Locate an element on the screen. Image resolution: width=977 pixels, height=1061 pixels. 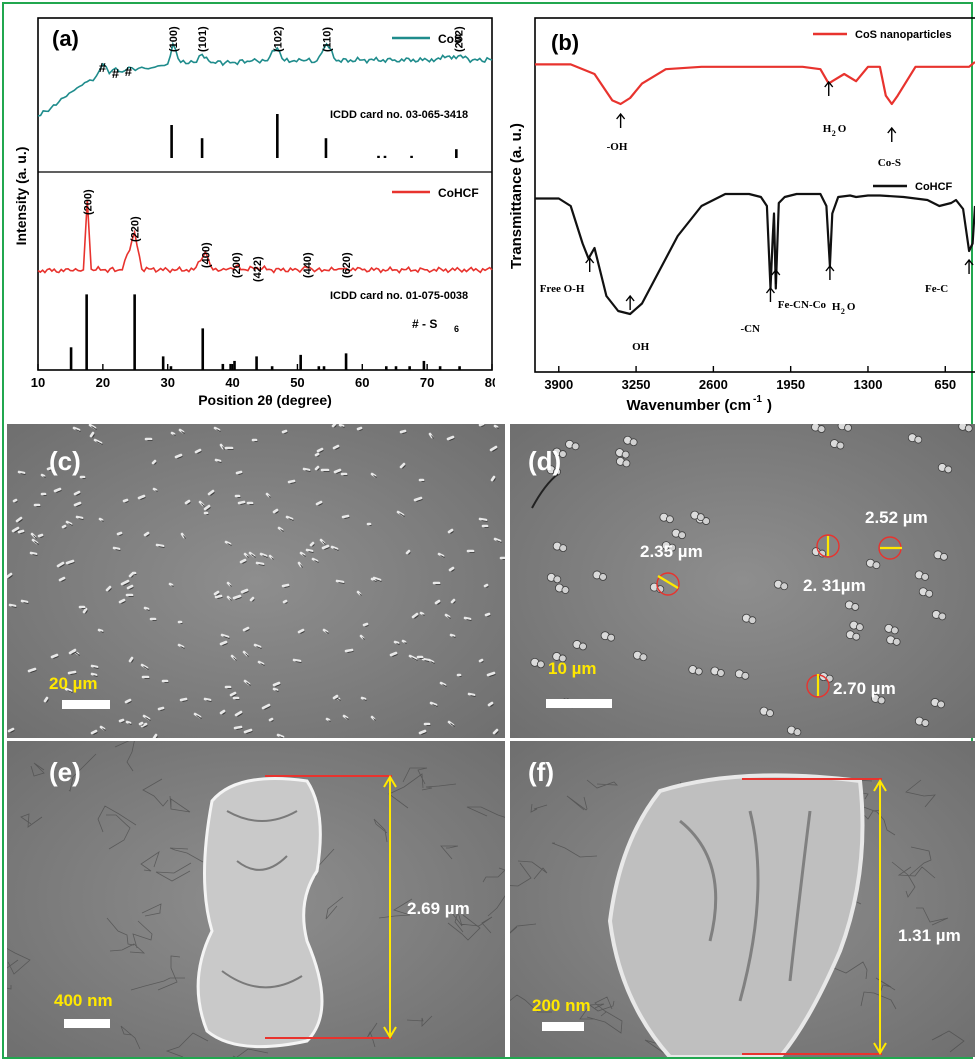
annot-end-7: O is located at coordinates (851, 307).